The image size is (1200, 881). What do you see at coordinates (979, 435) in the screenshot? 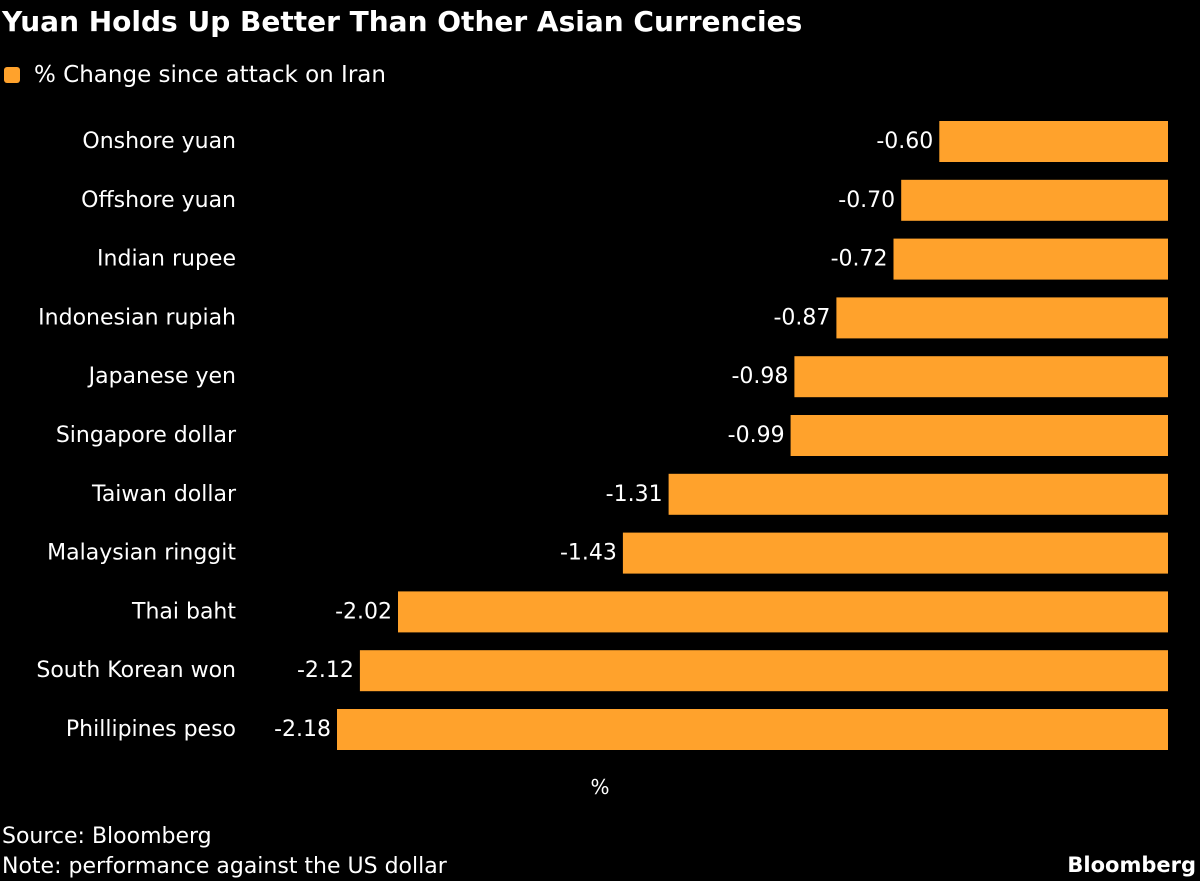
I see `bar-singapore-dollar` at bounding box center [979, 435].